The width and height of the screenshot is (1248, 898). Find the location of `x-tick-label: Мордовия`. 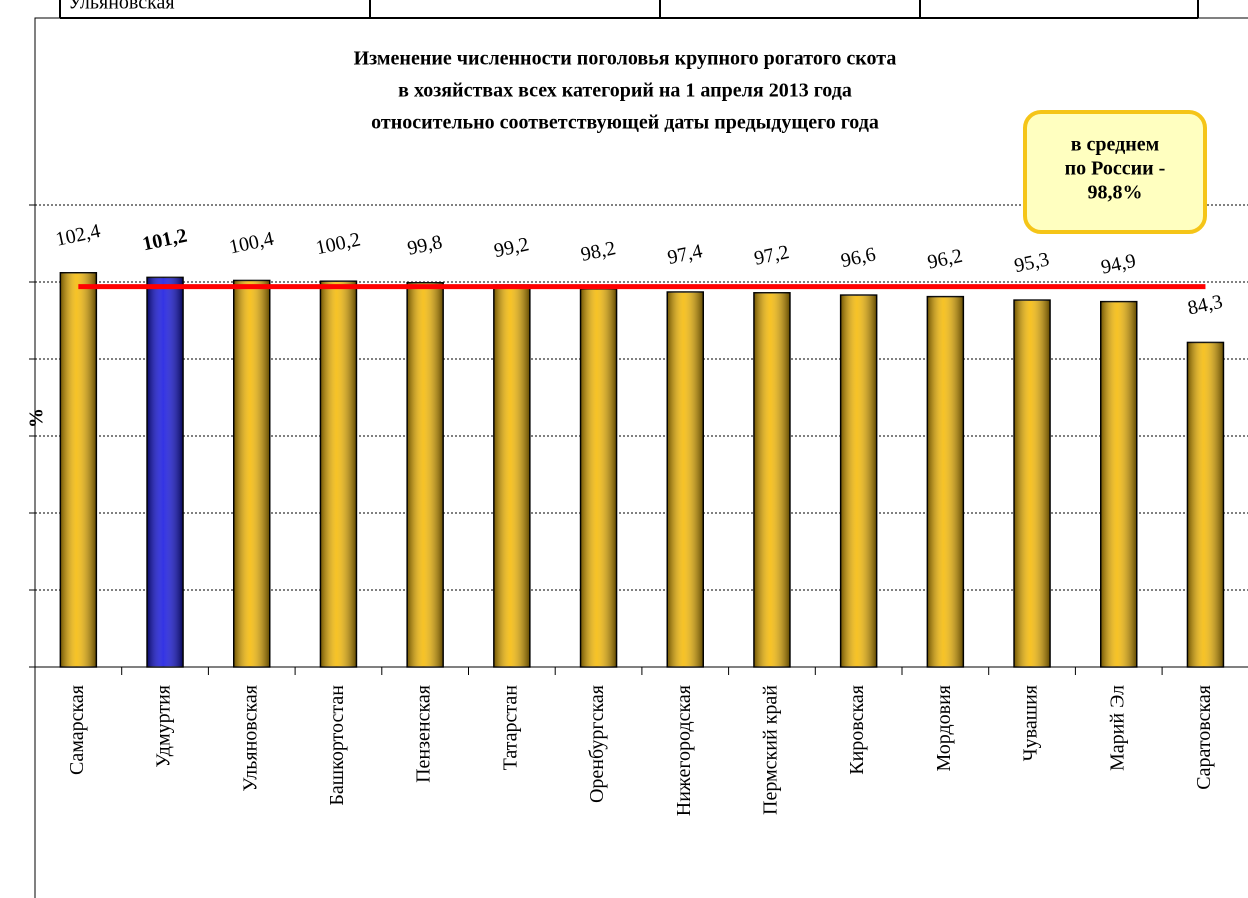

x-tick-label: Мордовия is located at coordinates (944, 728).